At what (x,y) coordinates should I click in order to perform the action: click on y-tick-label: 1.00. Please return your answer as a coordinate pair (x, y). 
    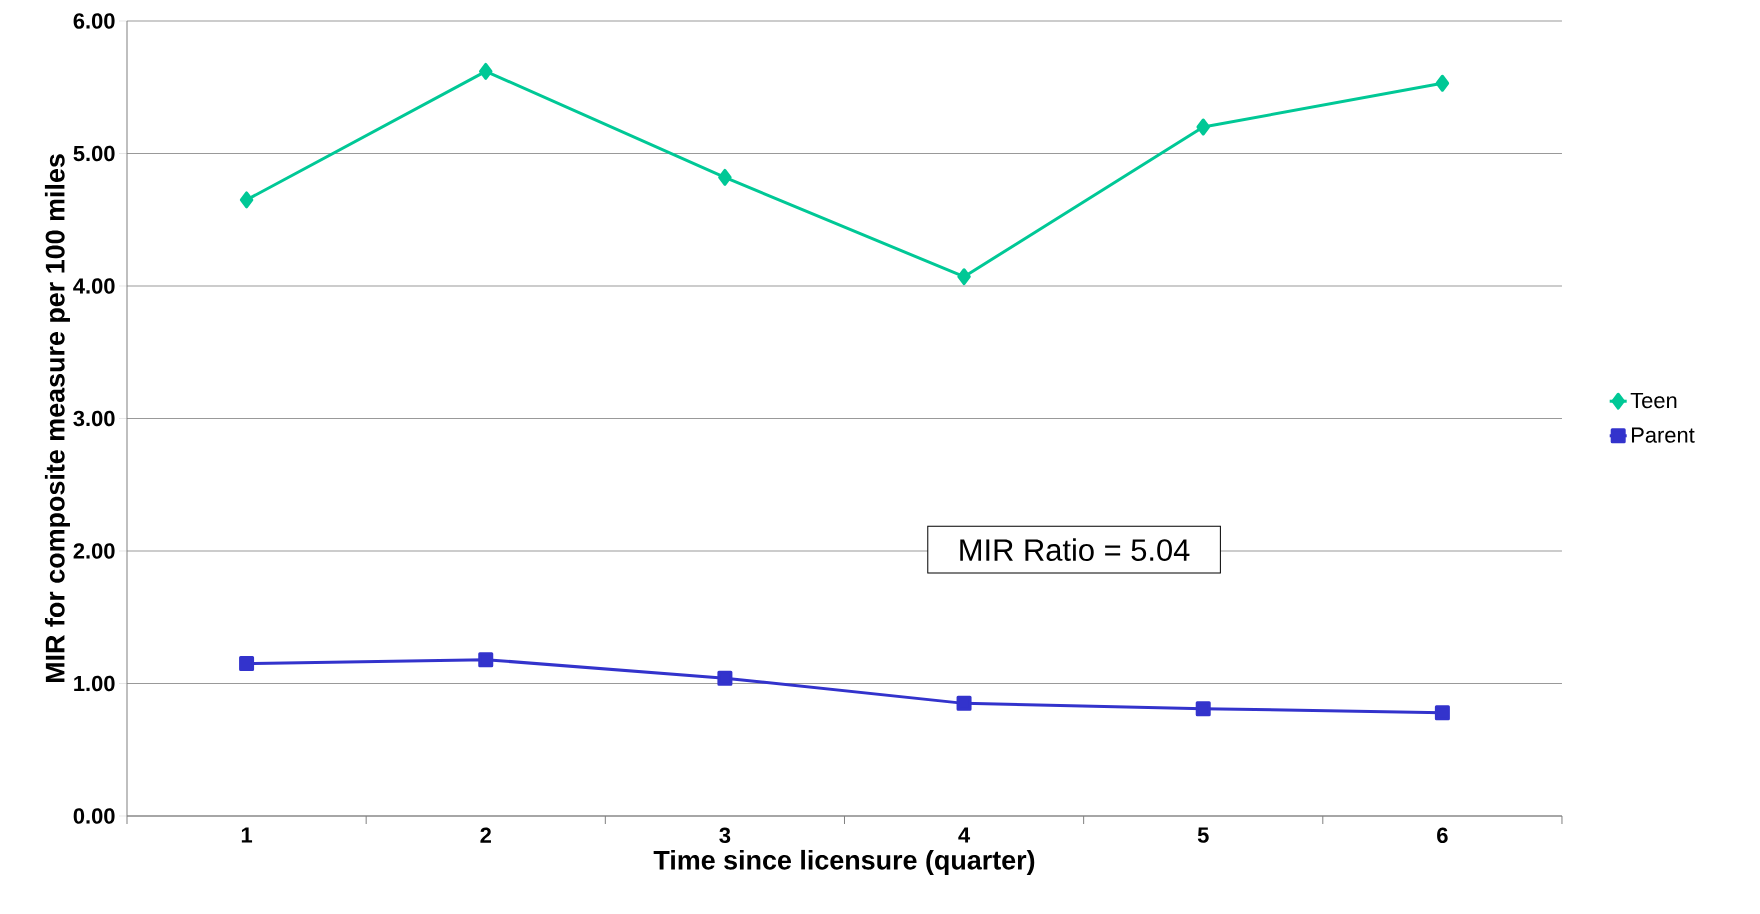
    Looking at the image, I should click on (94, 683).